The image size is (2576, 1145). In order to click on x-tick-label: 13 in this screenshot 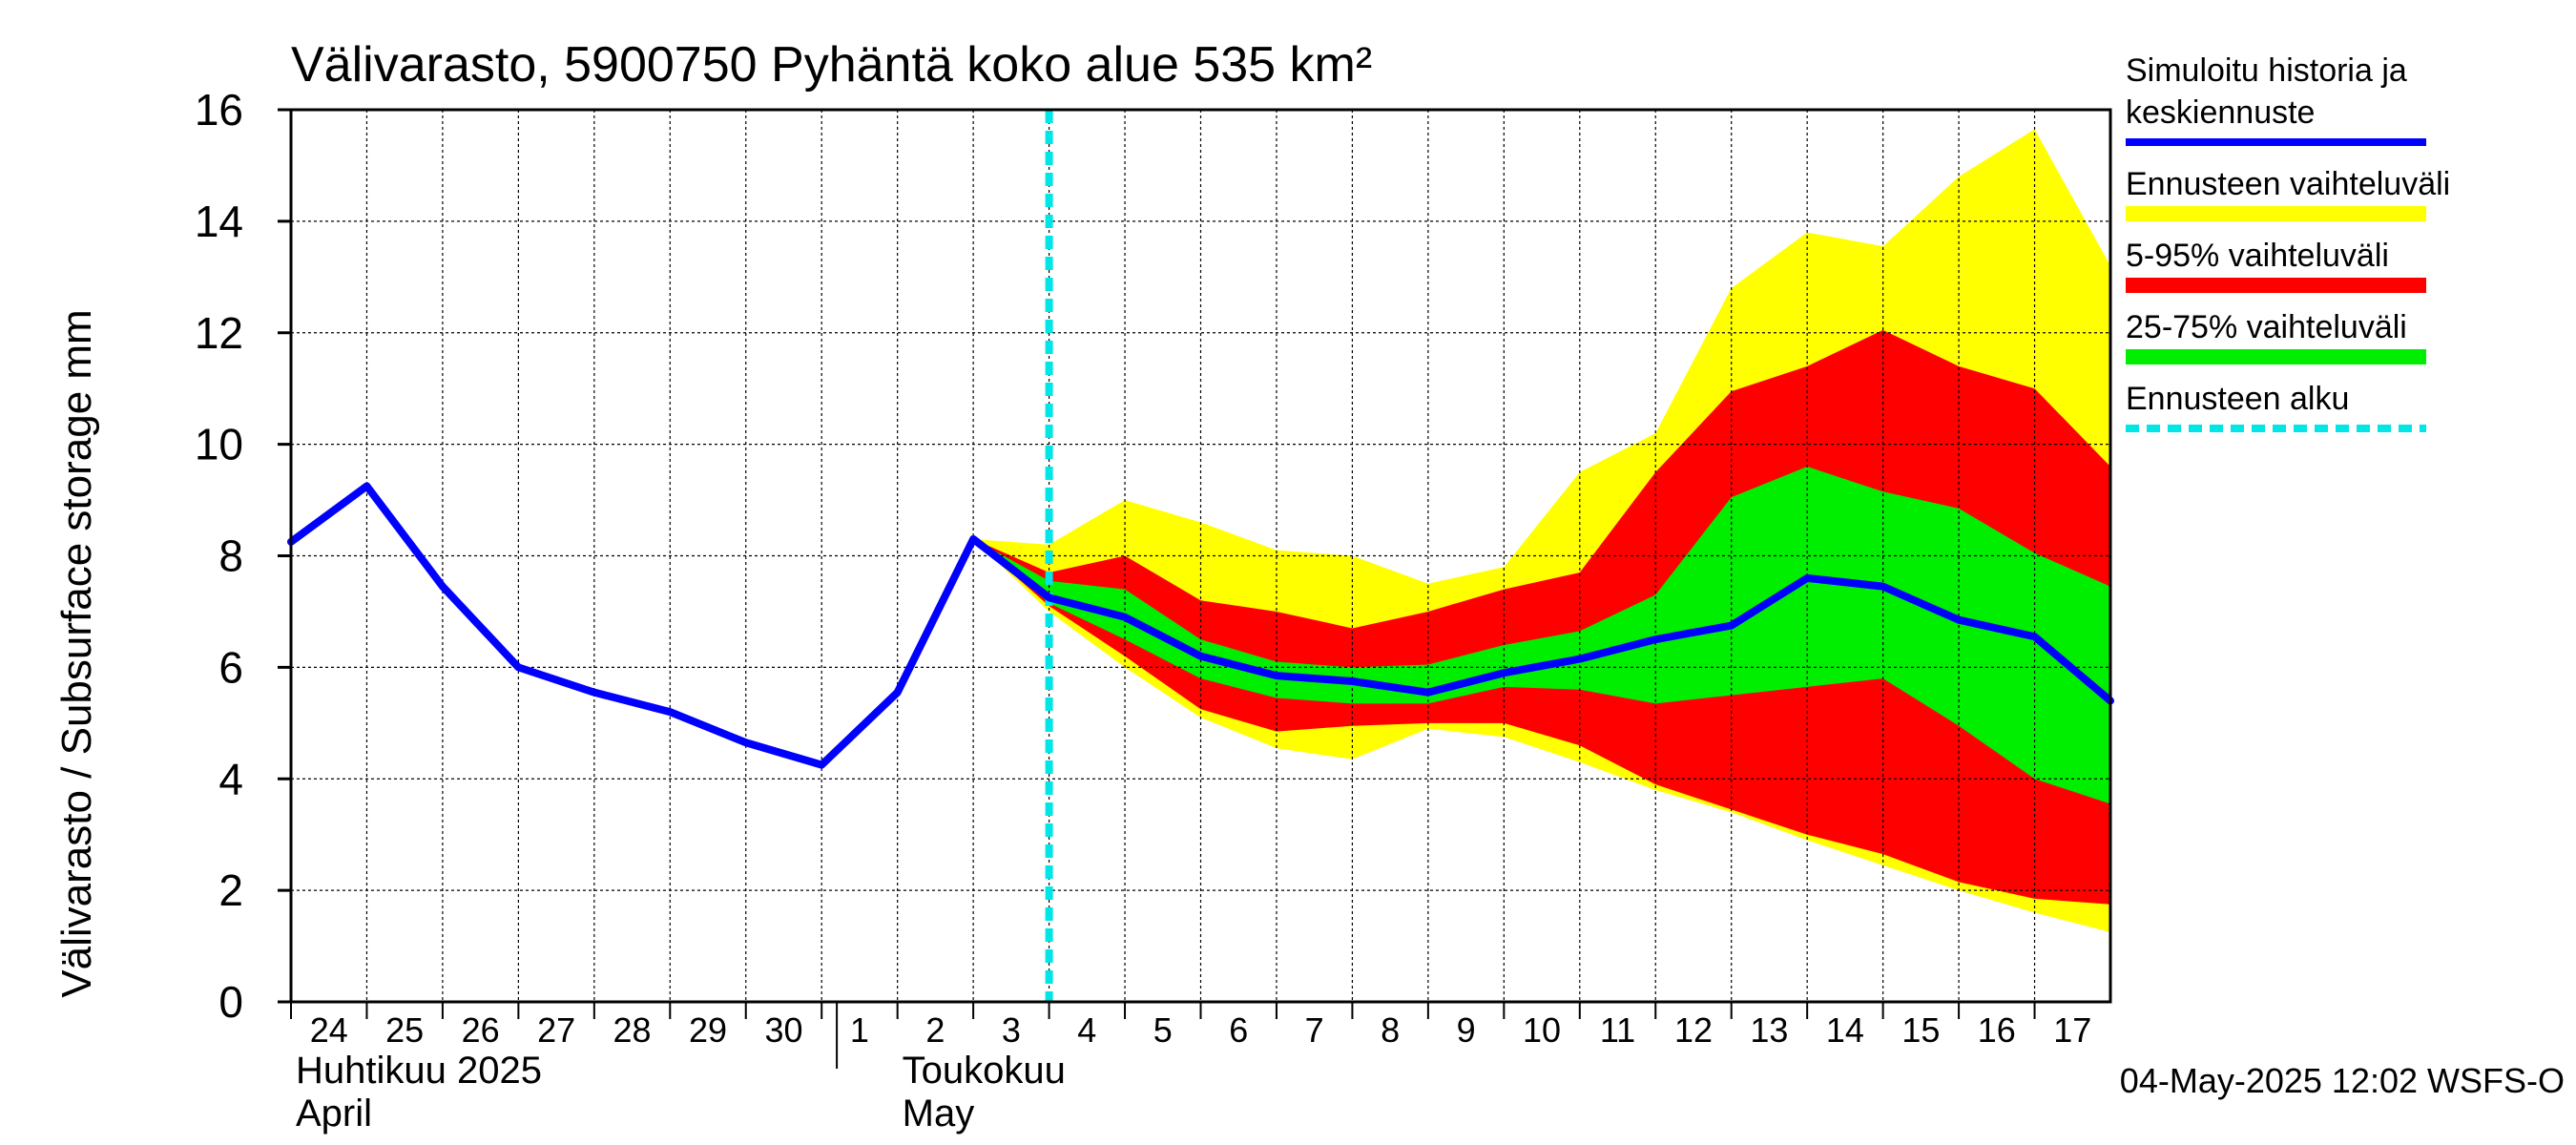, I will do `click(1769, 1030)`.